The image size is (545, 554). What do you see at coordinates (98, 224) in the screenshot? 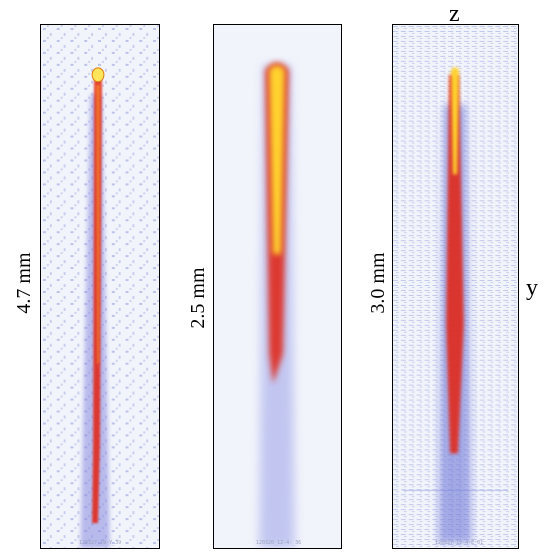
I see `panel-1-plume-core` at bounding box center [98, 224].